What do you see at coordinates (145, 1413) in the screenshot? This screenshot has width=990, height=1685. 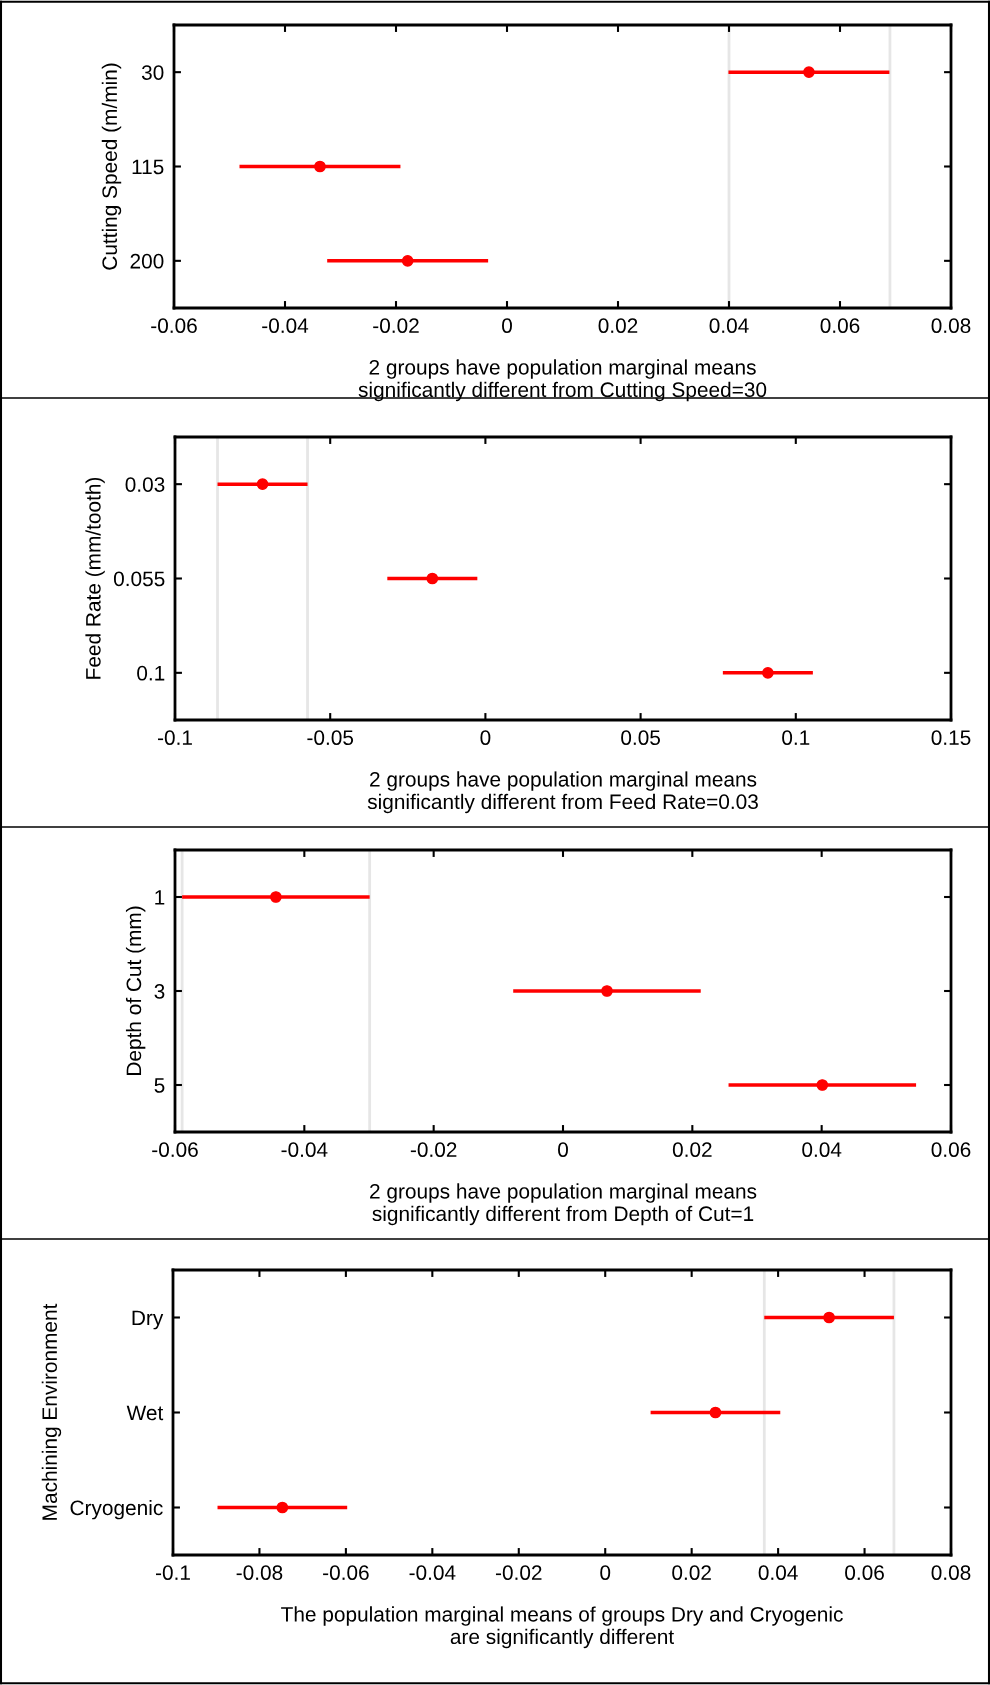 I see `y-tick-label: Wet` at bounding box center [145, 1413].